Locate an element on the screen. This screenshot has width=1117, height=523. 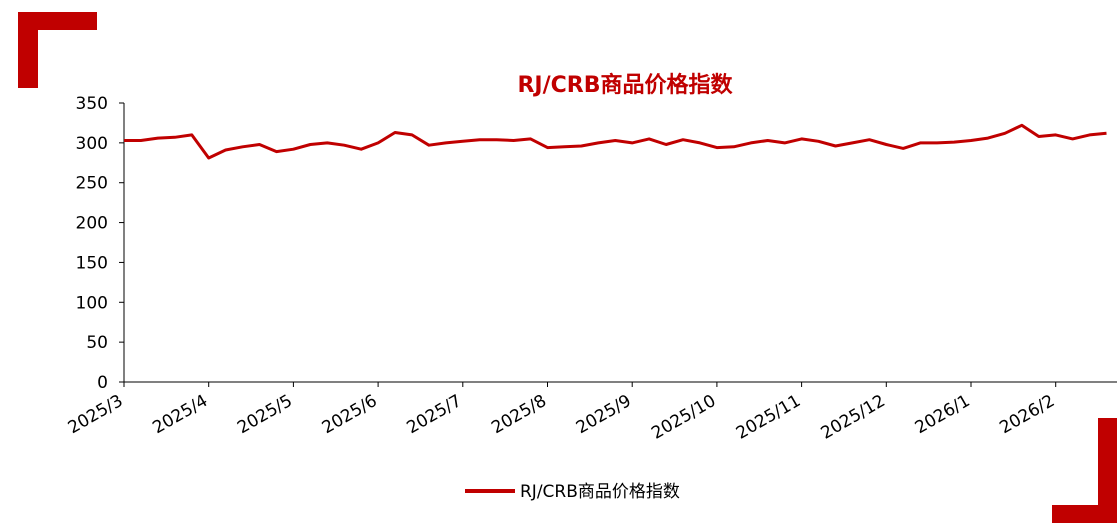
y-tick-label: 350 is located at coordinates (92, 104).